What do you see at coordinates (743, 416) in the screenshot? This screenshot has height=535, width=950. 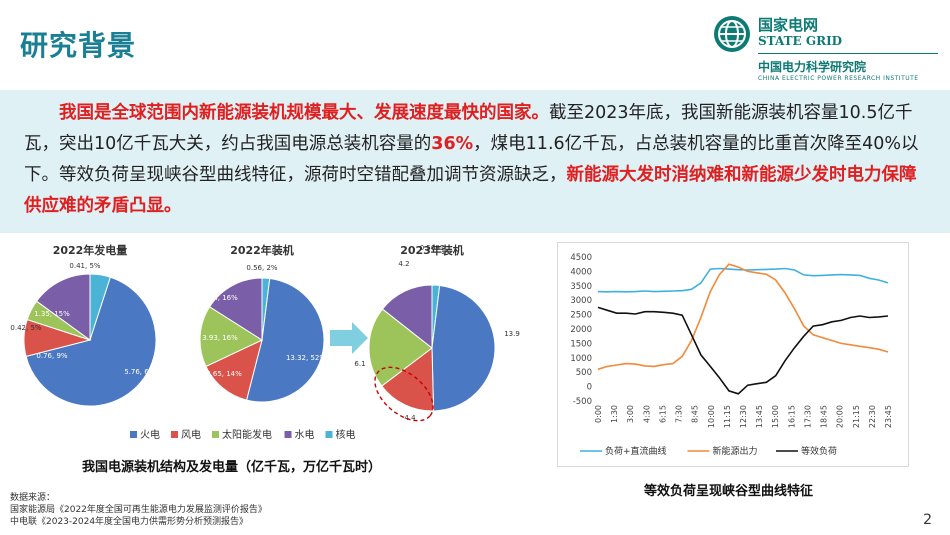 I see `x-tick-label: 12:30` at bounding box center [743, 416].